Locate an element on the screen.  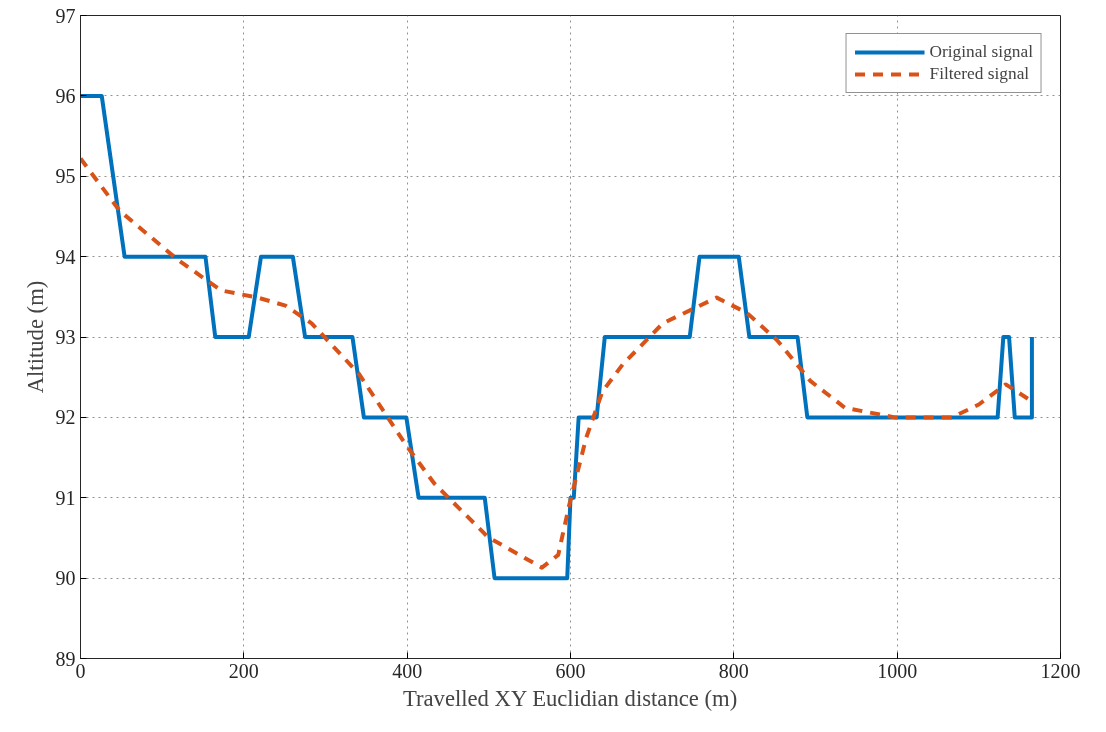
x-tick-label: 0 is located at coordinates (80, 670).